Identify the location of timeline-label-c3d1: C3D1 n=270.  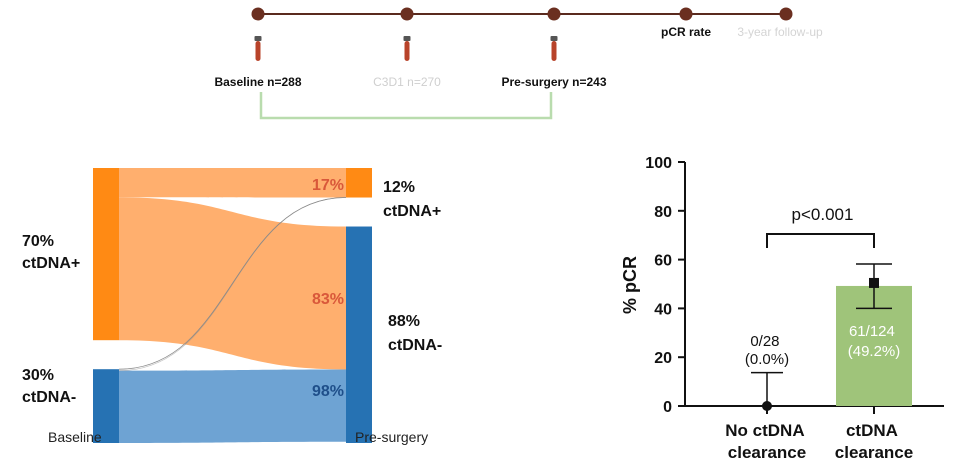
(407, 82).